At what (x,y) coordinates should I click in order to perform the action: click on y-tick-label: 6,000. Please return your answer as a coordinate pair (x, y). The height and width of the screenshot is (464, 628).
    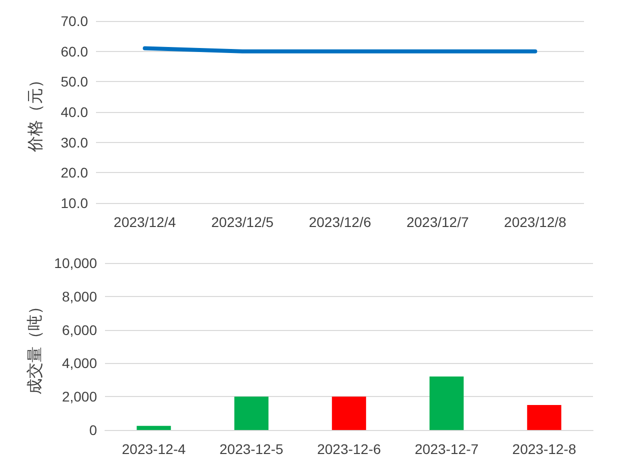
    Looking at the image, I should click on (80, 330).